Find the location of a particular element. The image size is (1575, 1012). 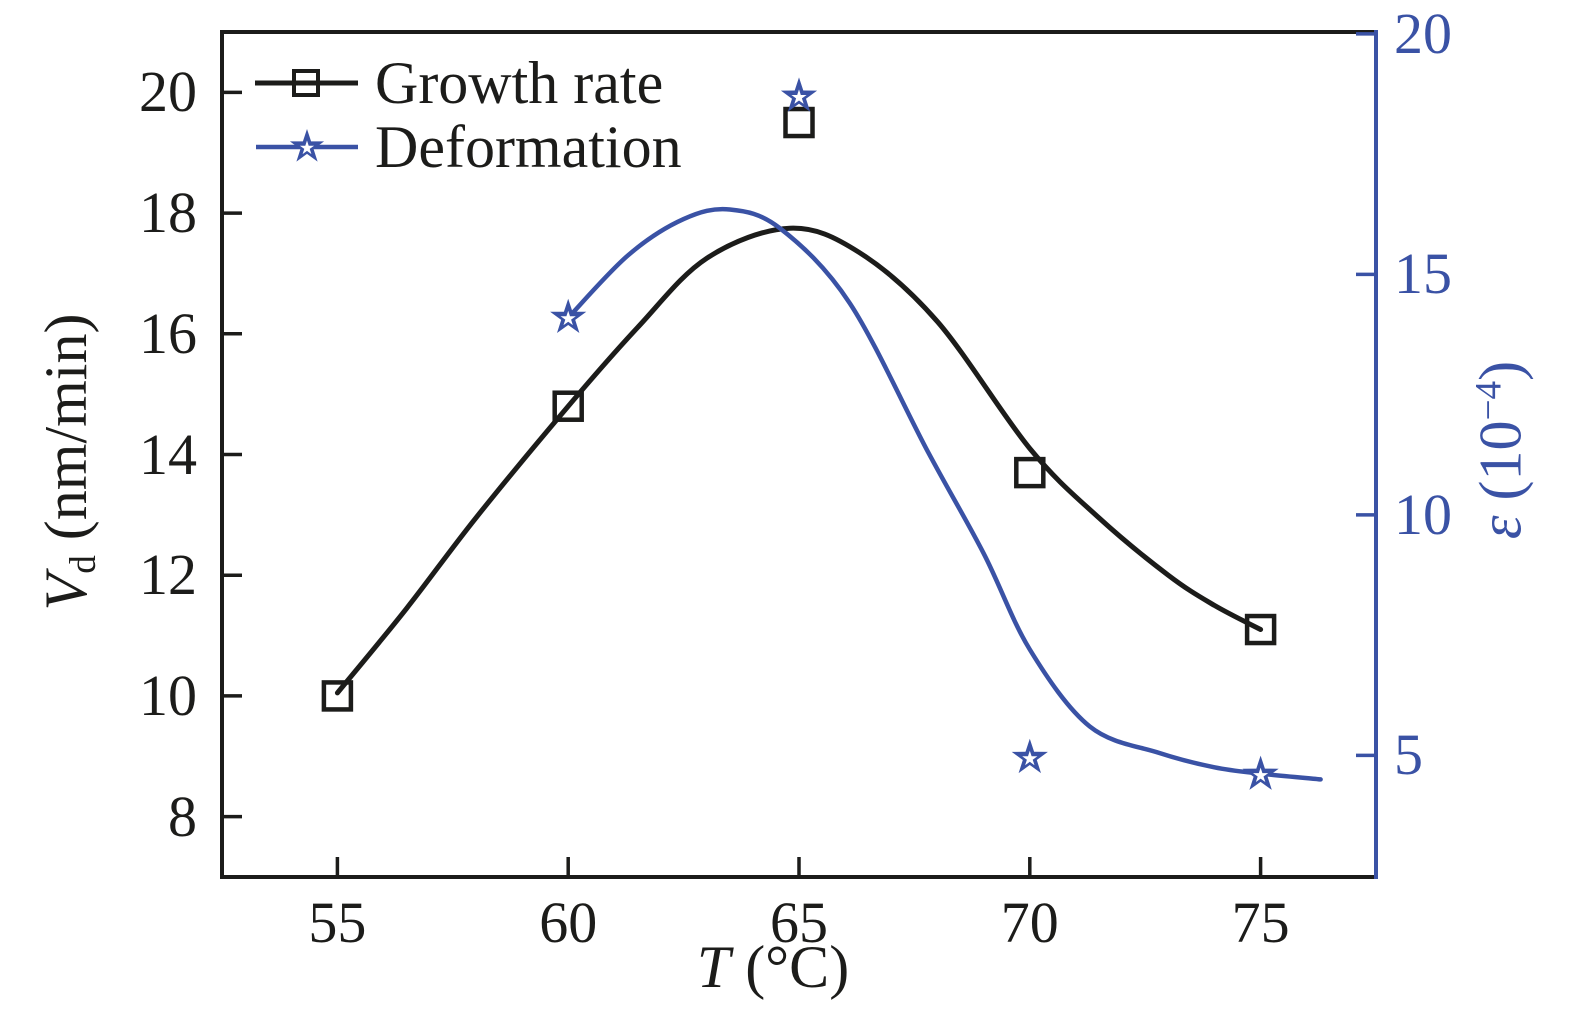

left-tick-label: 8 is located at coordinates (182, 816).